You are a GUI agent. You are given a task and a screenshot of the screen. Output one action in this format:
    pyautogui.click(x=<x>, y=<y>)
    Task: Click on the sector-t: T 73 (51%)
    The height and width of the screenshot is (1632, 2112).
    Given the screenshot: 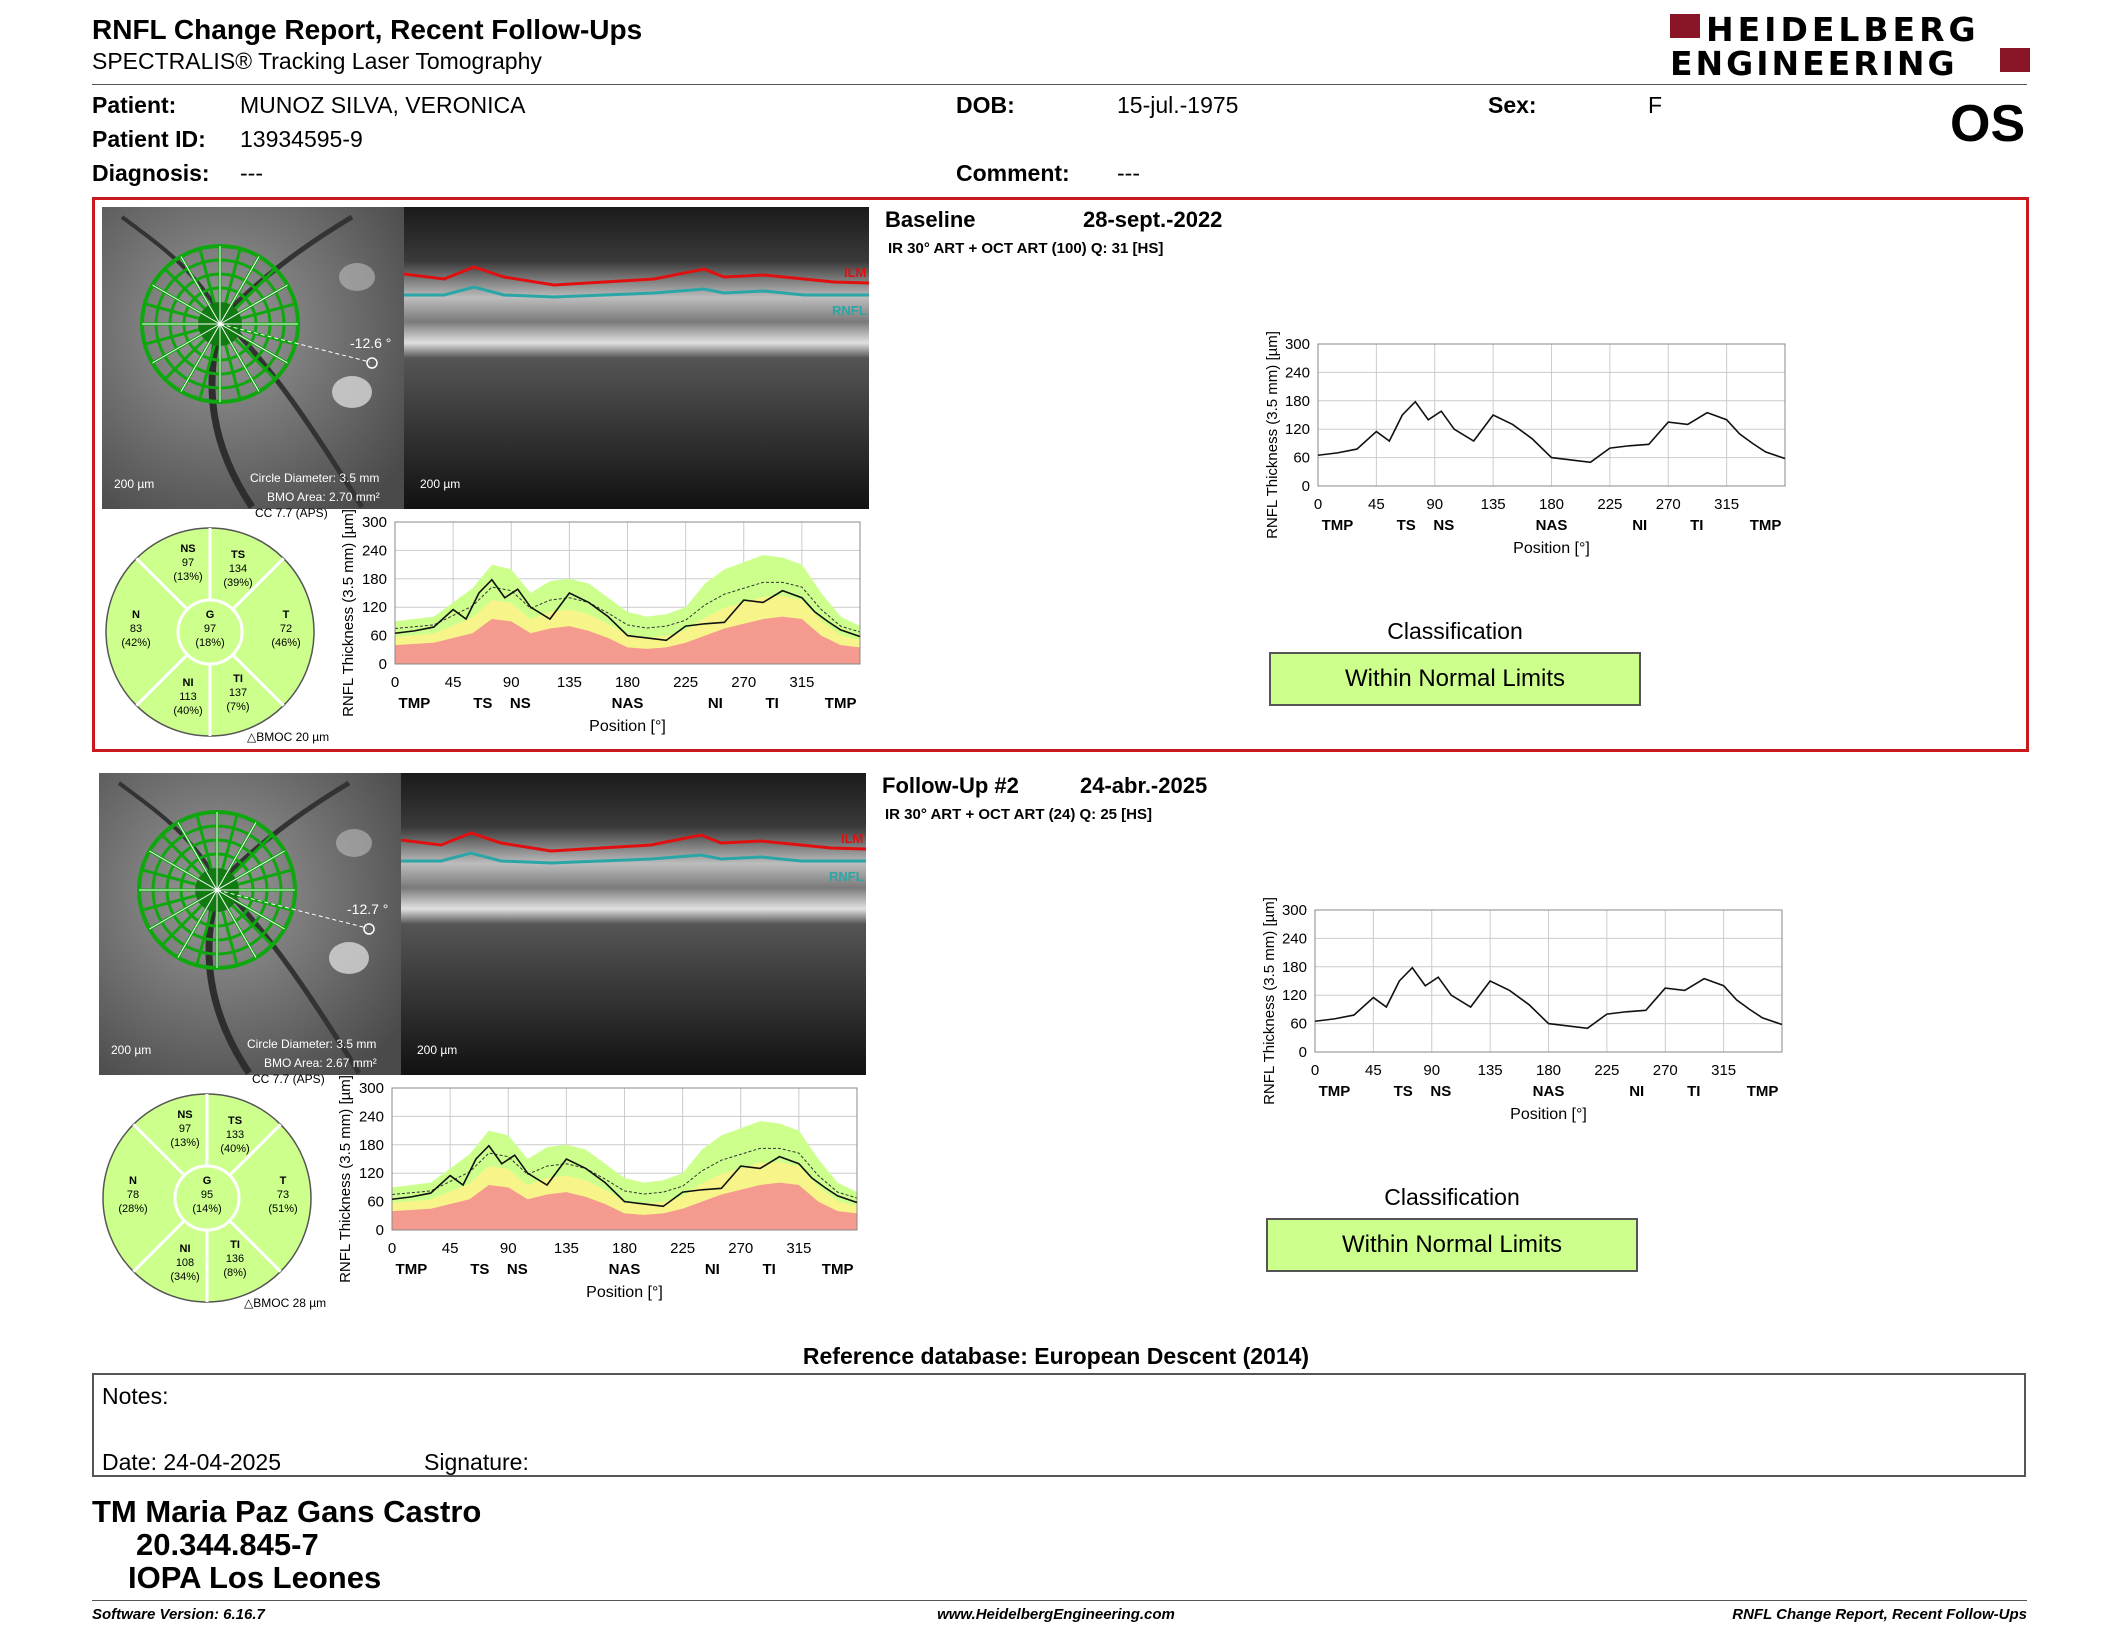 What is the action you would take?
    pyautogui.click(x=283, y=1195)
    